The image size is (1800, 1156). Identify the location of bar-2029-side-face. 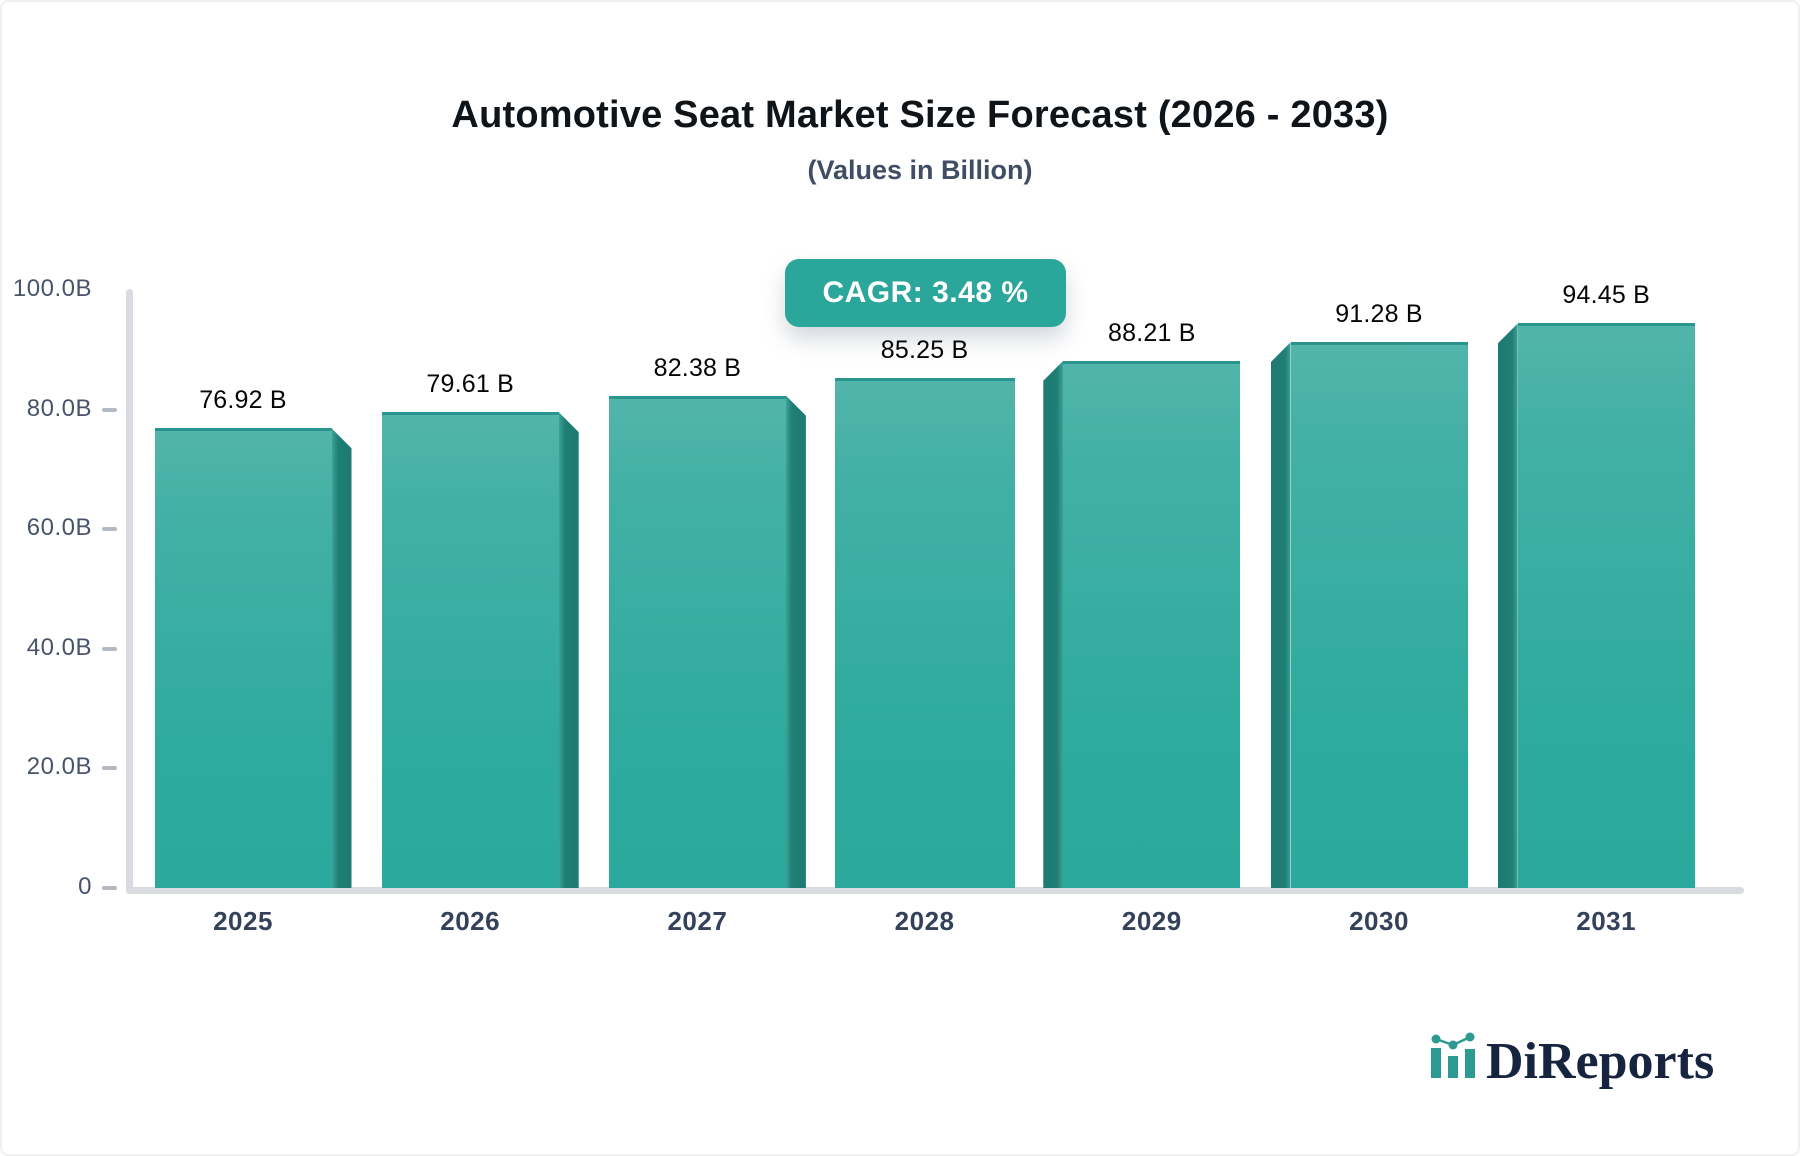
(1053, 624).